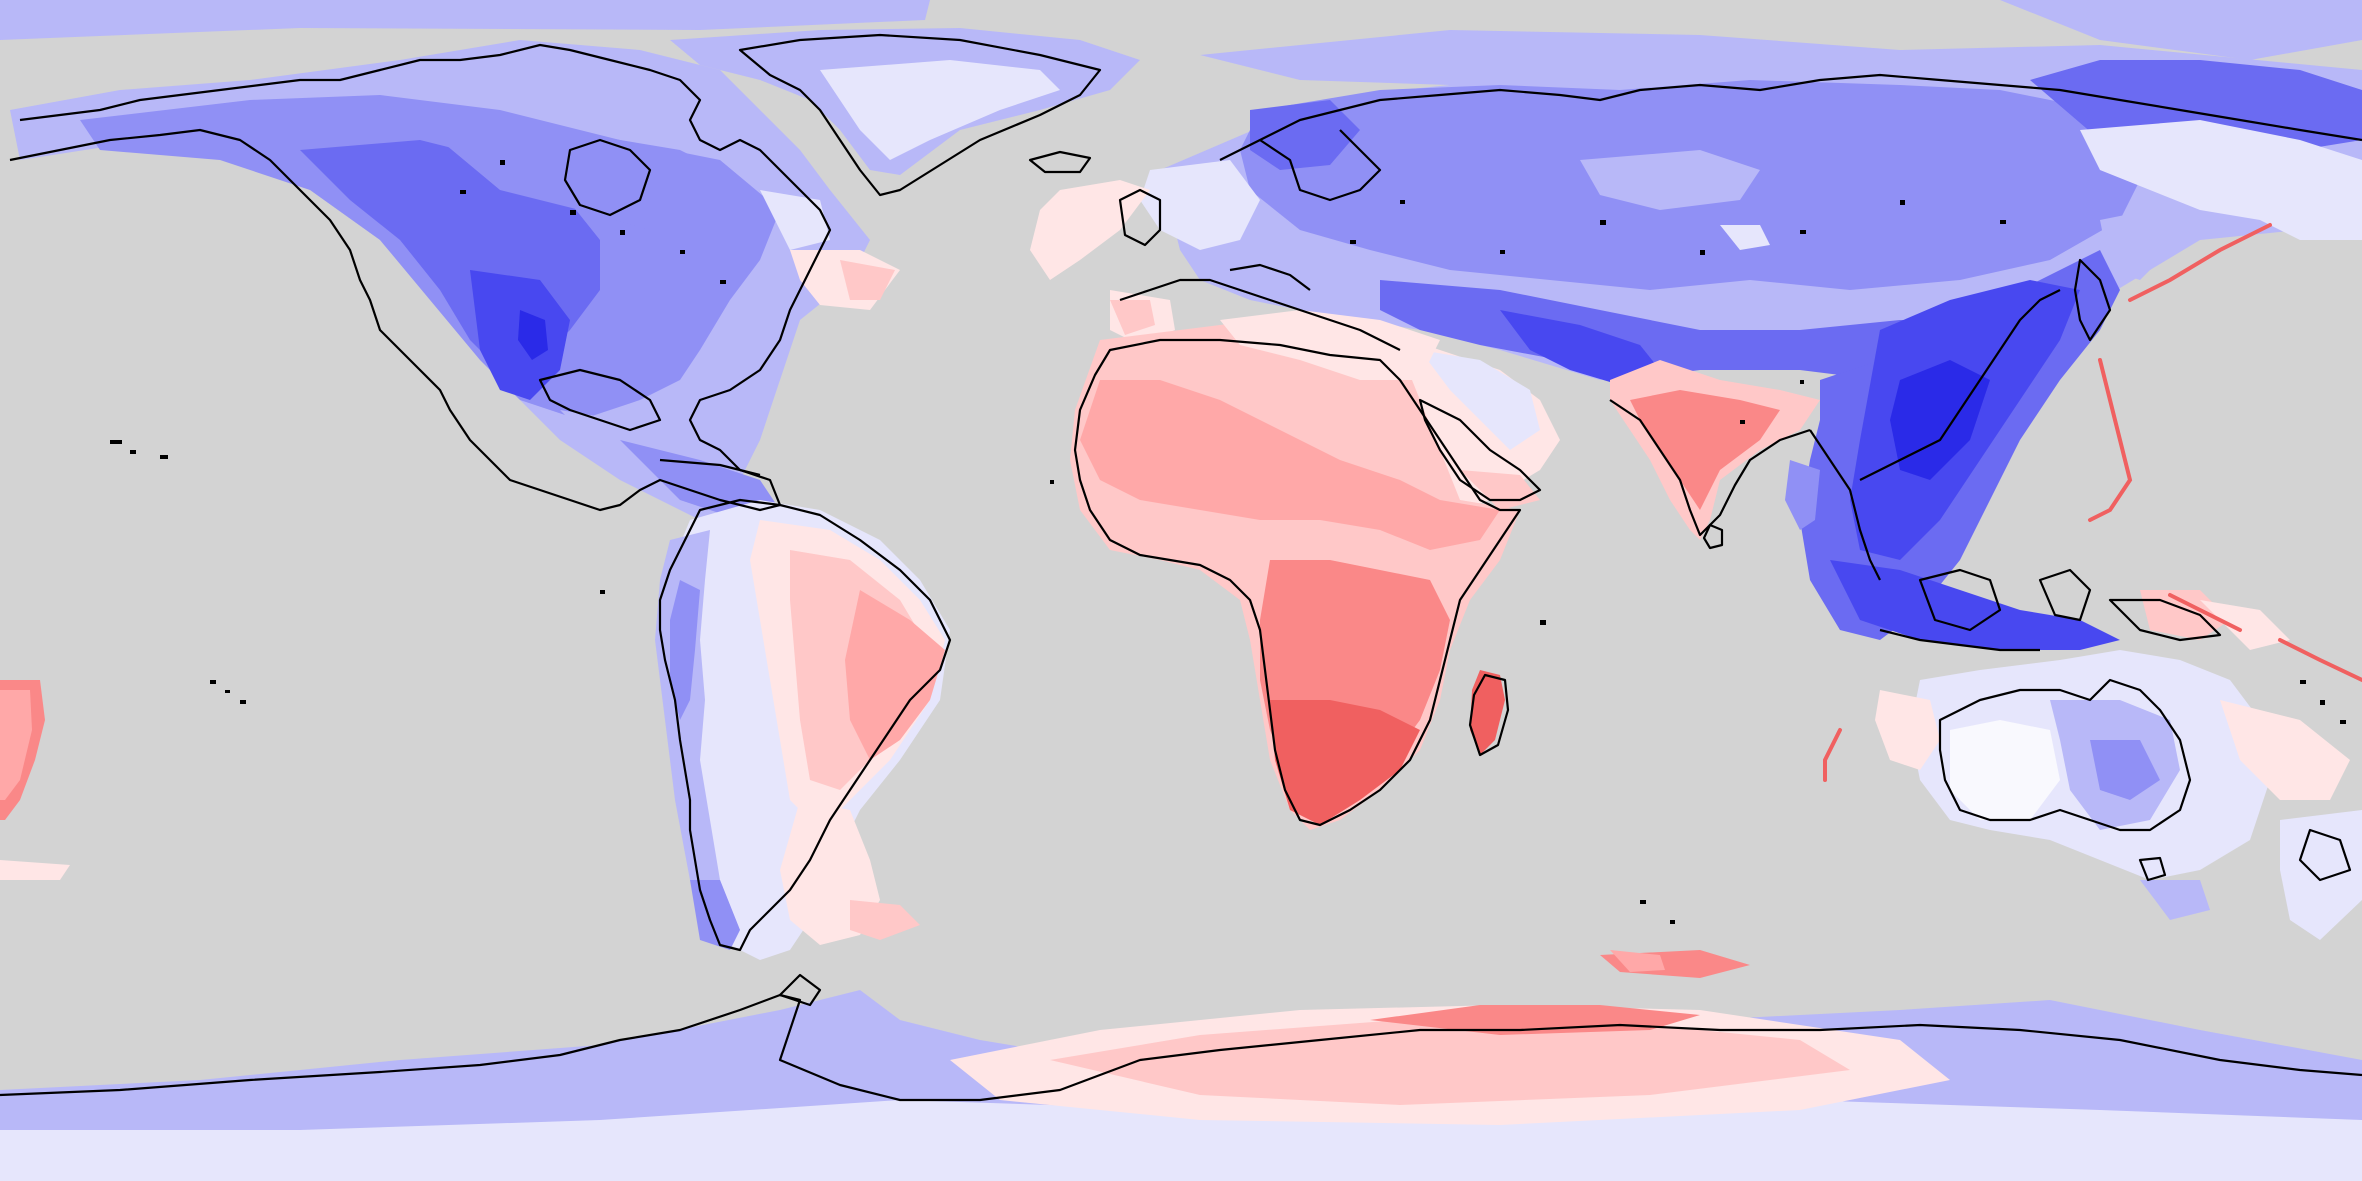 The width and height of the screenshot is (2362, 1181). I want to click on region-east-asia, so click(1977, 430).